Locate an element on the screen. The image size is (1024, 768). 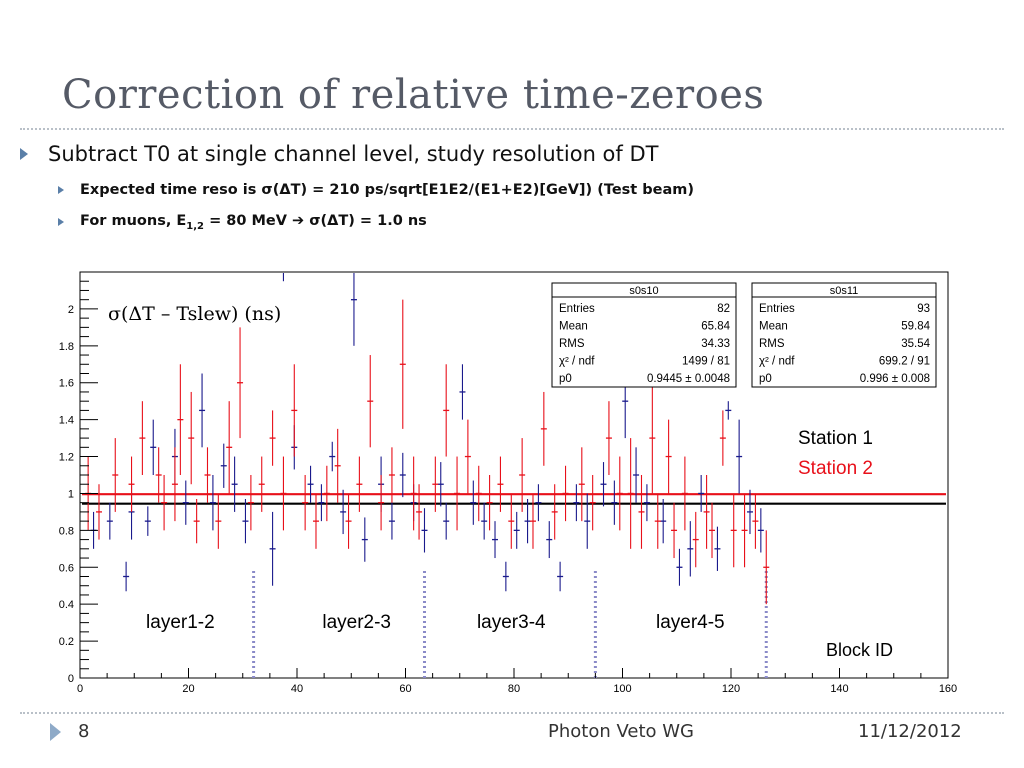
x-axis-label: Block ID is located at coordinates (859, 650).